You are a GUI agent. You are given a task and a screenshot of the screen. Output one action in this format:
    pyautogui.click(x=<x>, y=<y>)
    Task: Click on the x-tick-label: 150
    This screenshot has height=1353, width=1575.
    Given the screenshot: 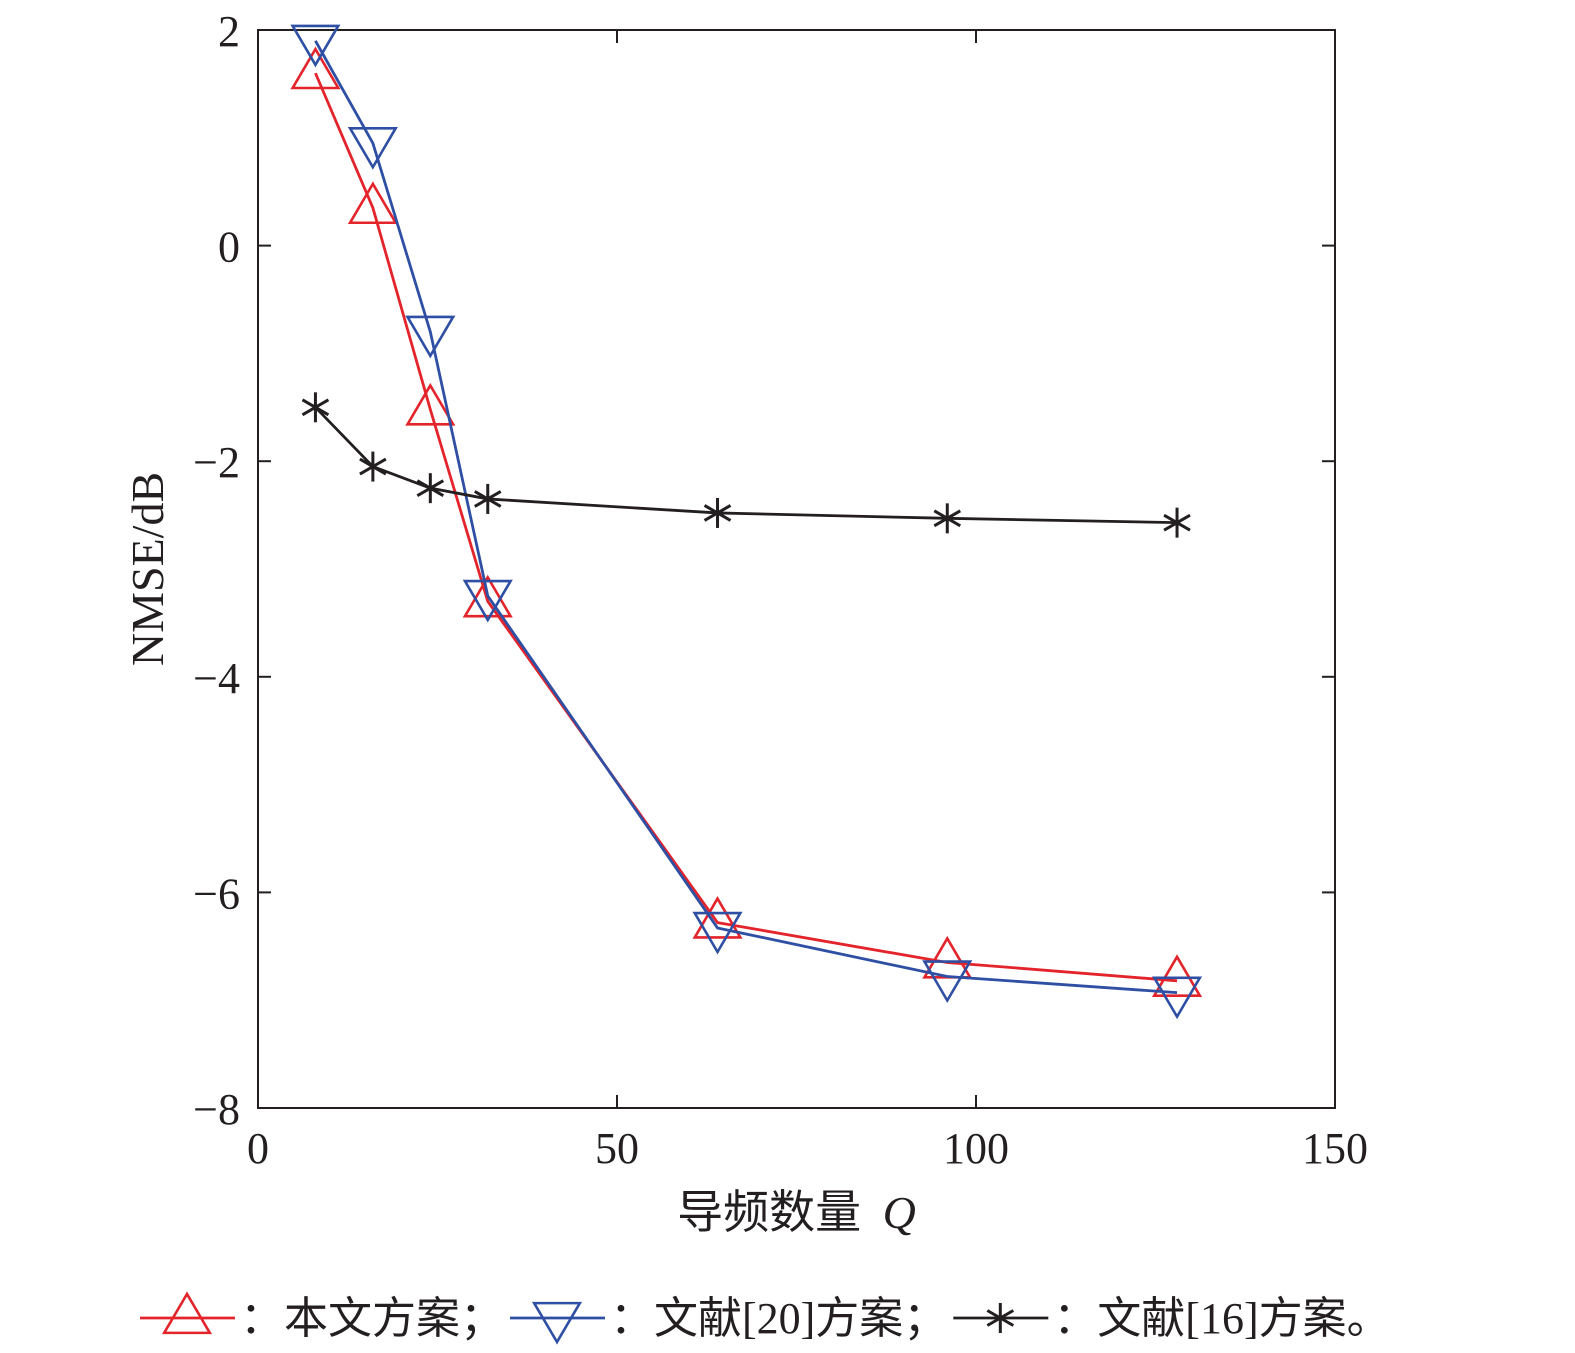 What is the action you would take?
    pyautogui.click(x=1335, y=1148)
    